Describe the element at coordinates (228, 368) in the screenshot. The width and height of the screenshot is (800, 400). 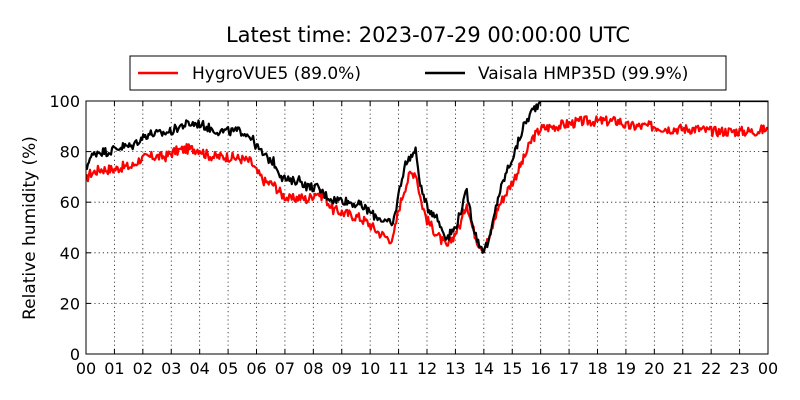
I see `x-tick-label: 05` at that location.